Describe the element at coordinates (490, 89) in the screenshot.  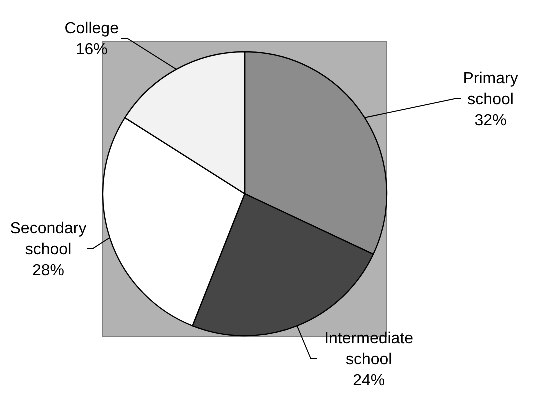
I see `slice-label: Primary school` at that location.